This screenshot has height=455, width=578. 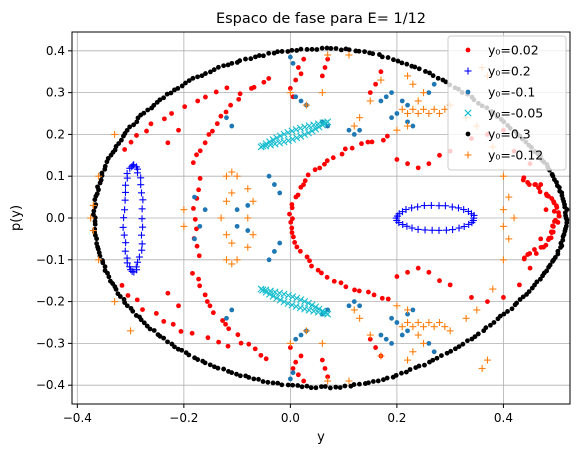 I want to click on legend-box, so click(x=507, y=103).